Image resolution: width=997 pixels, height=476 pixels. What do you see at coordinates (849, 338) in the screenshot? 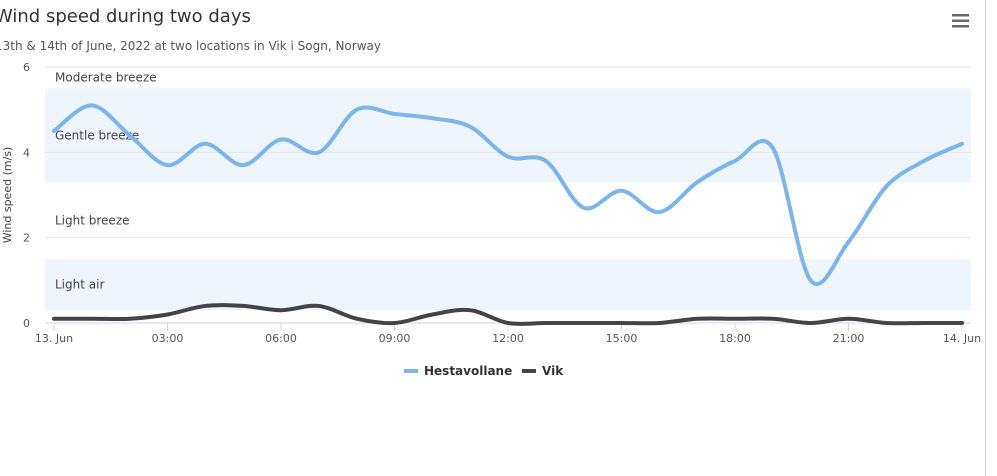
I see `x-tick-label: 21:00` at bounding box center [849, 338].